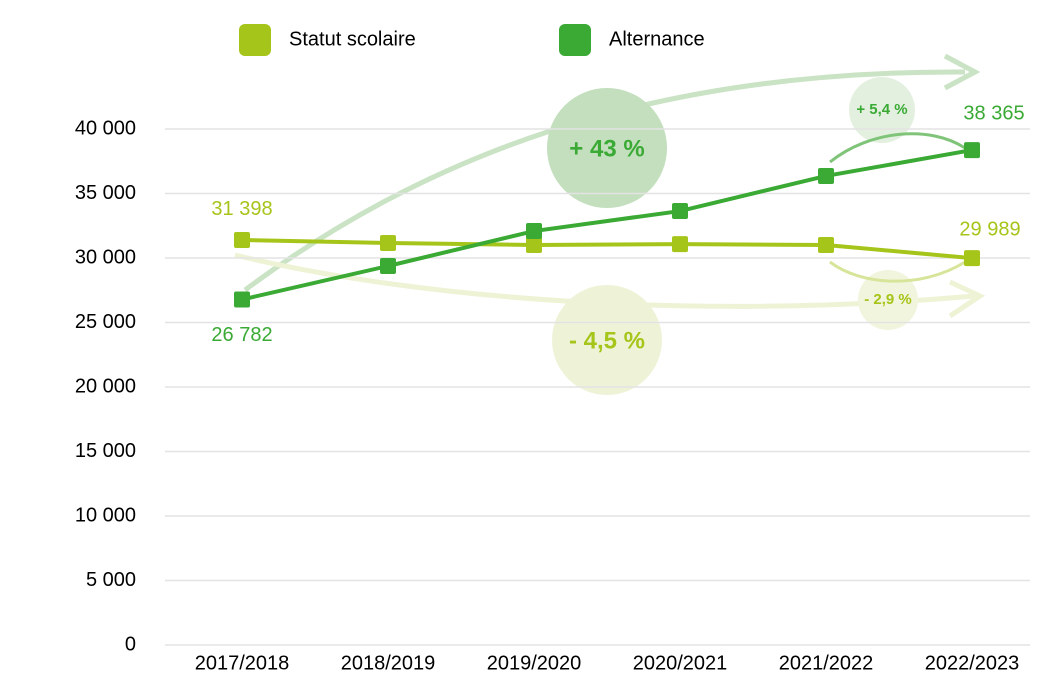  I want to click on y-tick-label: 25 000, so click(105, 322).